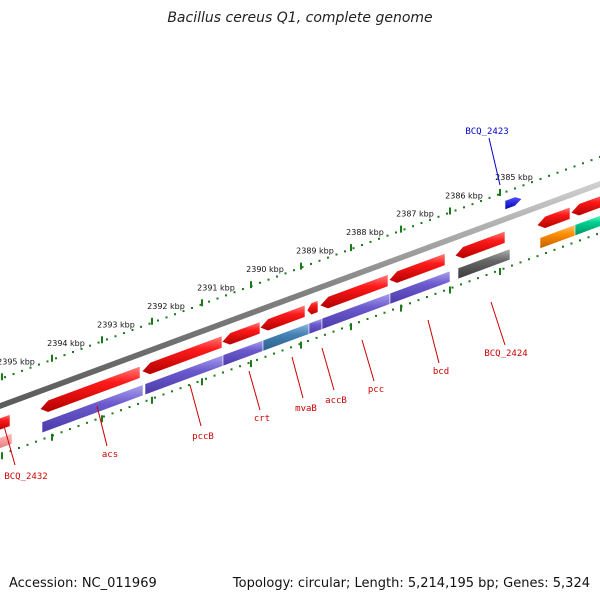 Image resolution: width=600 pixels, height=600 pixels. I want to click on gene-label: BCQ_2424, so click(505, 354).